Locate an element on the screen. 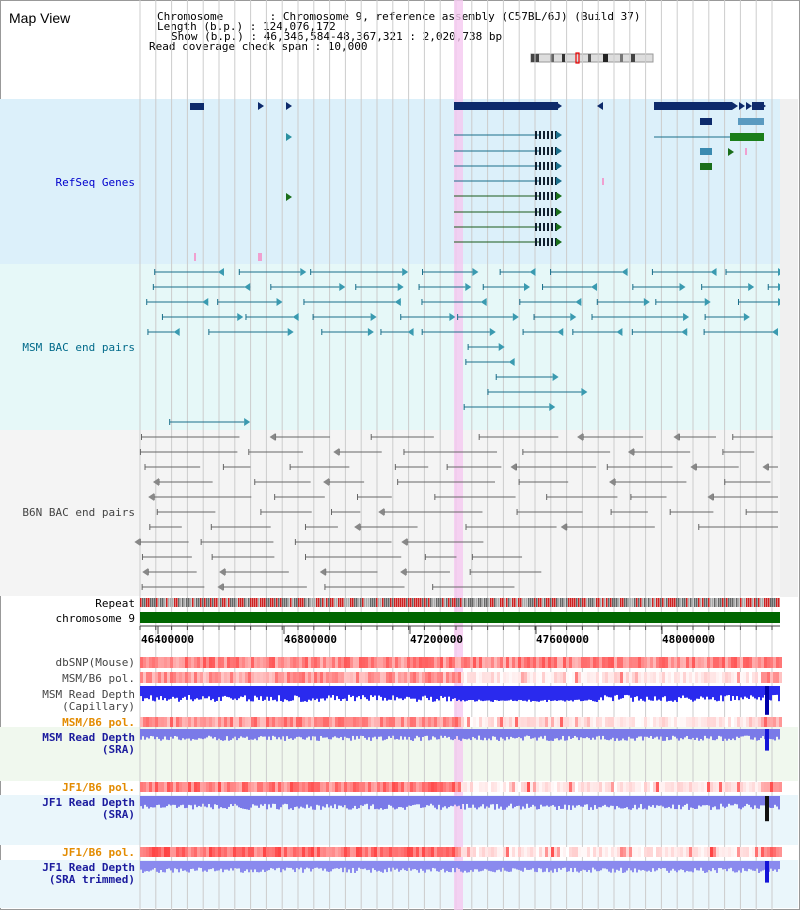 Image resolution: width=800 pixels, height=910 pixels. track-label-msm-bac: MSM BAC end pairs is located at coordinates (78, 347).